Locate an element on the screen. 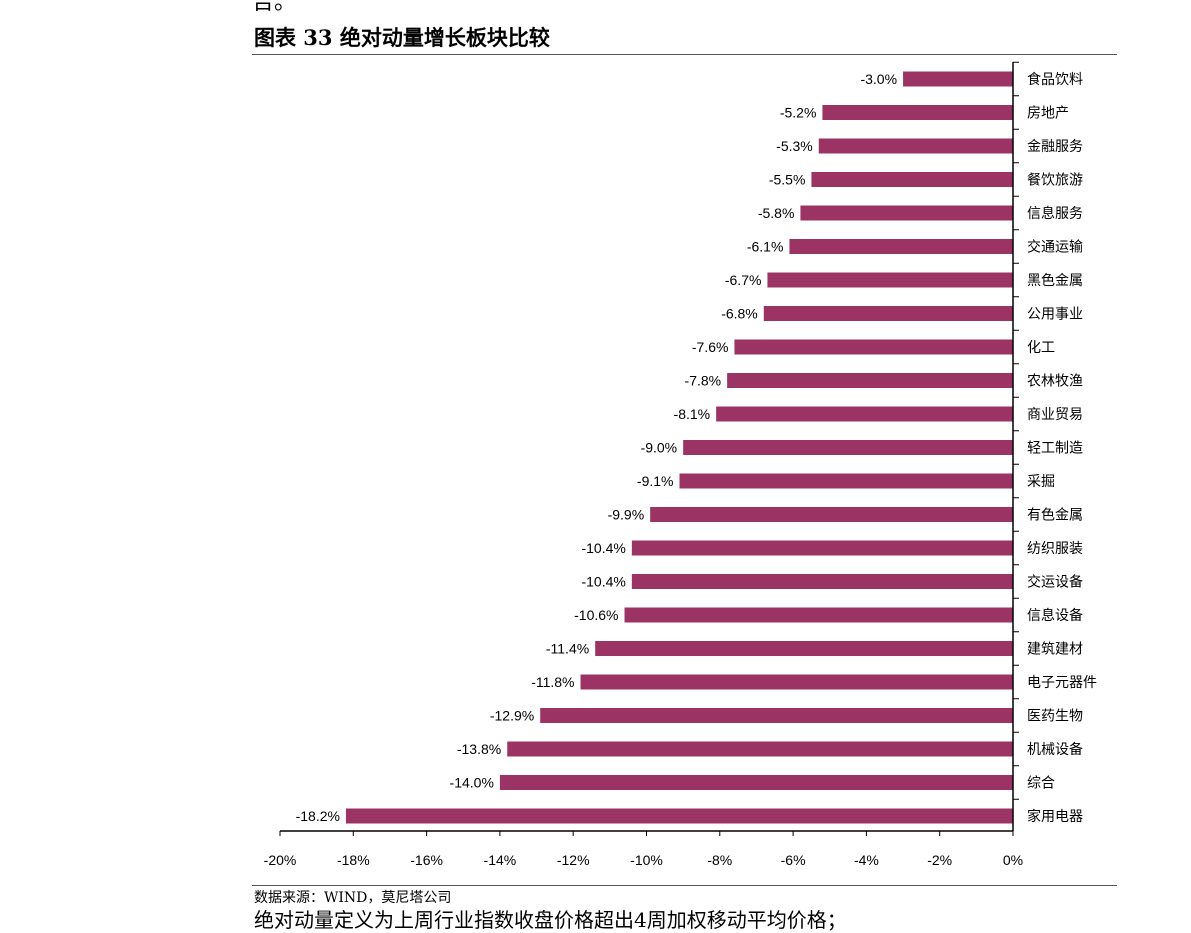  previous-paragraph-fragment: 告。 is located at coordinates (274, 7).